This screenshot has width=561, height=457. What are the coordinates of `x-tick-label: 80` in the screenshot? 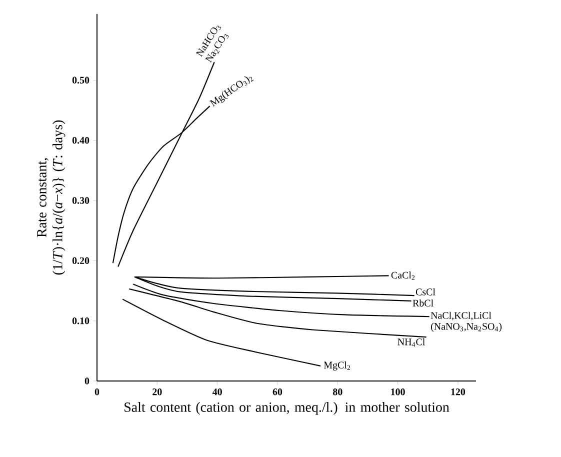 It's located at (337, 392).